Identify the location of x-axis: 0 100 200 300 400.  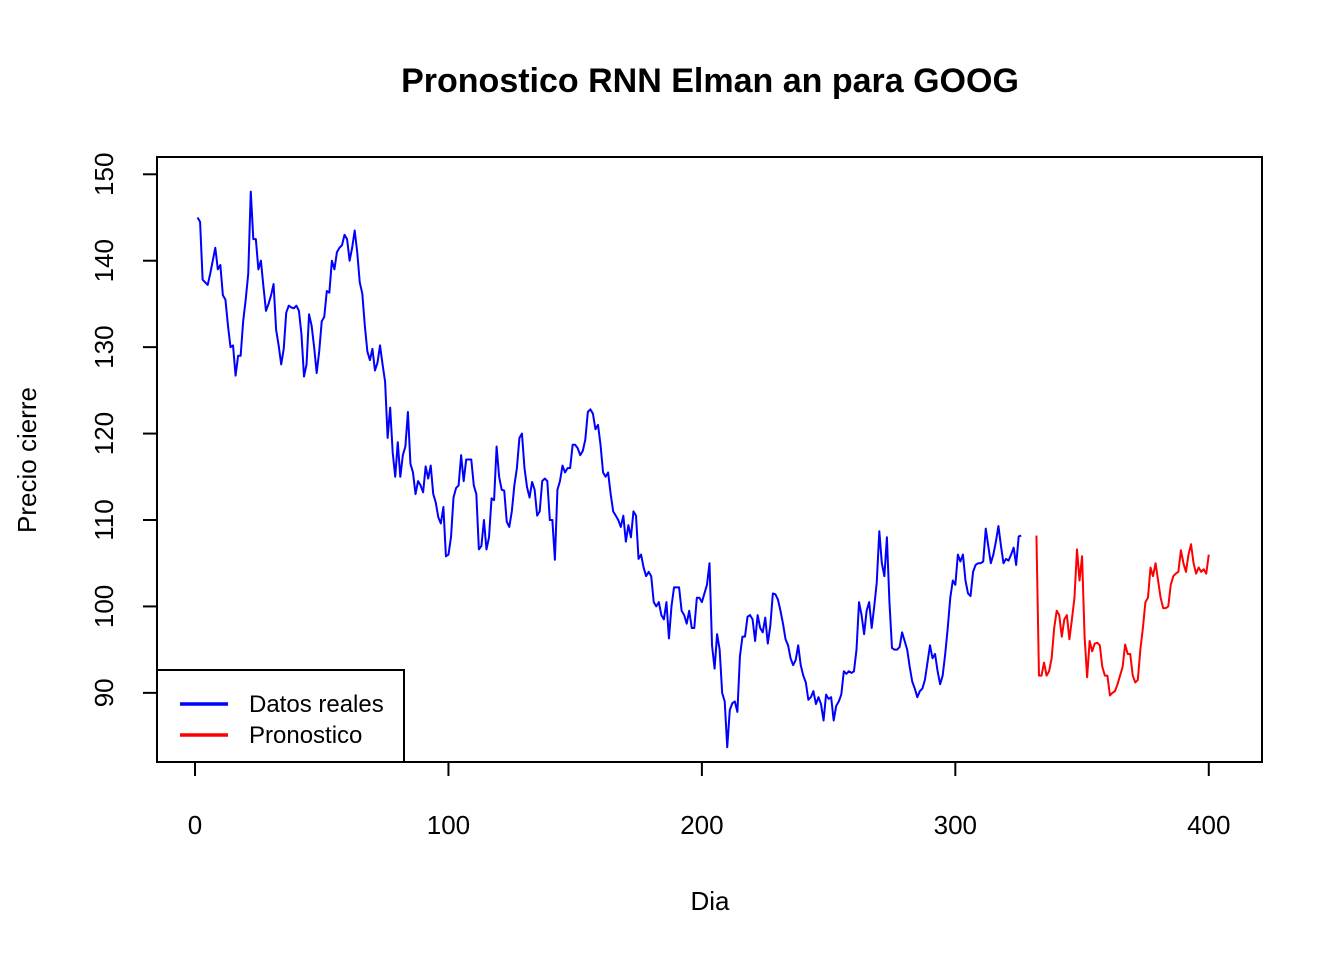
(709, 800).